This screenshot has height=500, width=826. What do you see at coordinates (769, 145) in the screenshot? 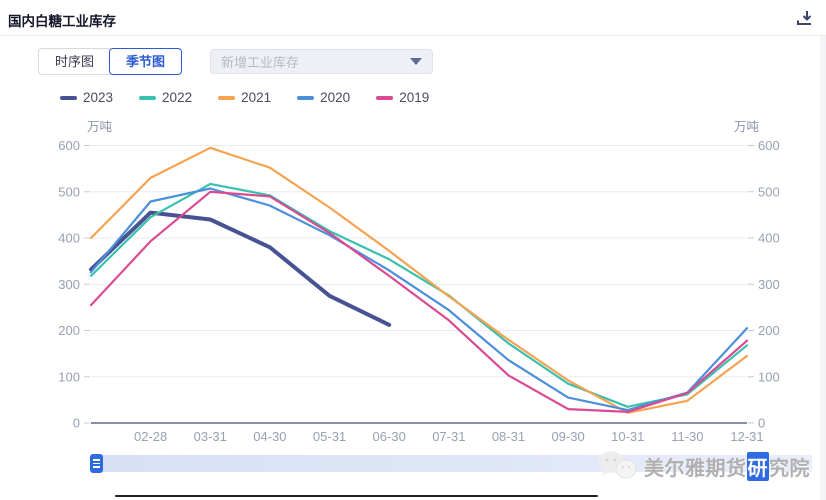
I see `y-axis-label-right: 600` at bounding box center [769, 145].